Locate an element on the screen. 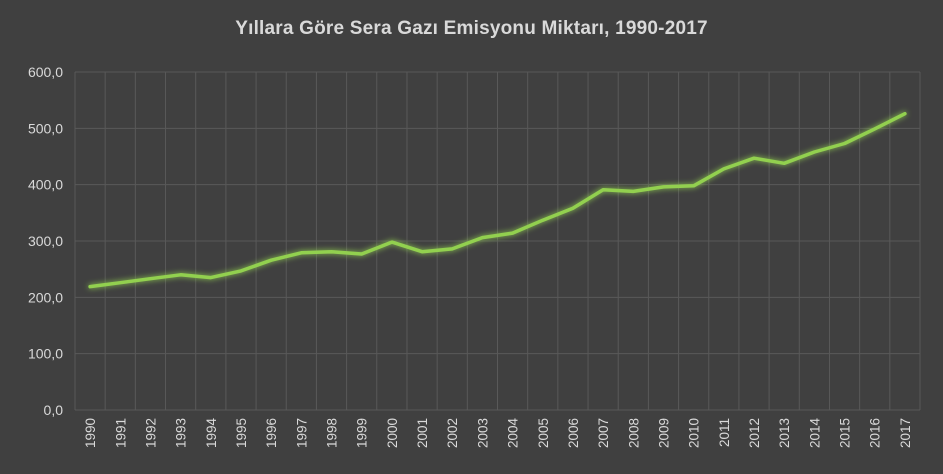 Image resolution: width=943 pixels, height=474 pixels. x-tick-label: 1998 is located at coordinates (332, 433).